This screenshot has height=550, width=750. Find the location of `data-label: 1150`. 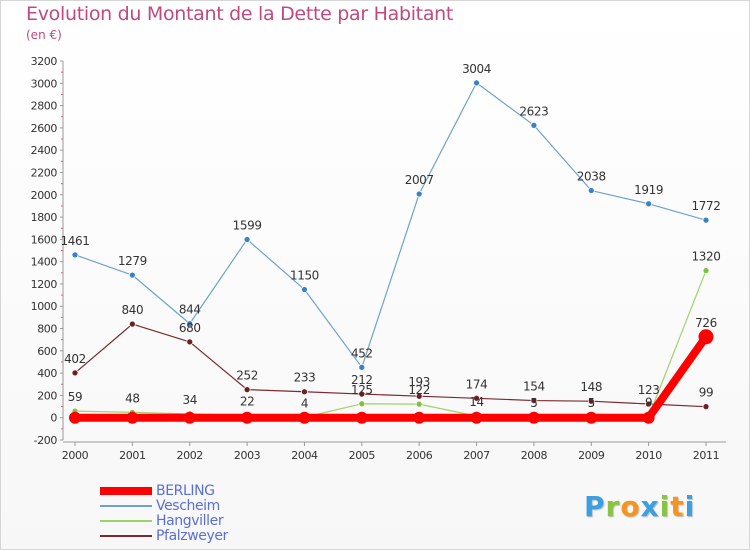

data-label: 1150 is located at coordinates (304, 276).